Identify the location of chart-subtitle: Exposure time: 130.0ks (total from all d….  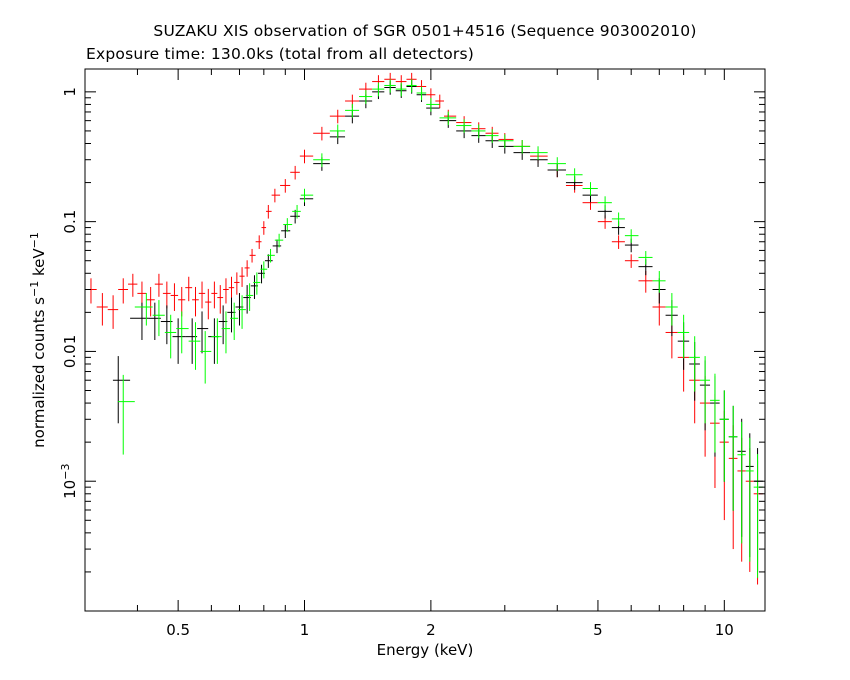
(280, 54).